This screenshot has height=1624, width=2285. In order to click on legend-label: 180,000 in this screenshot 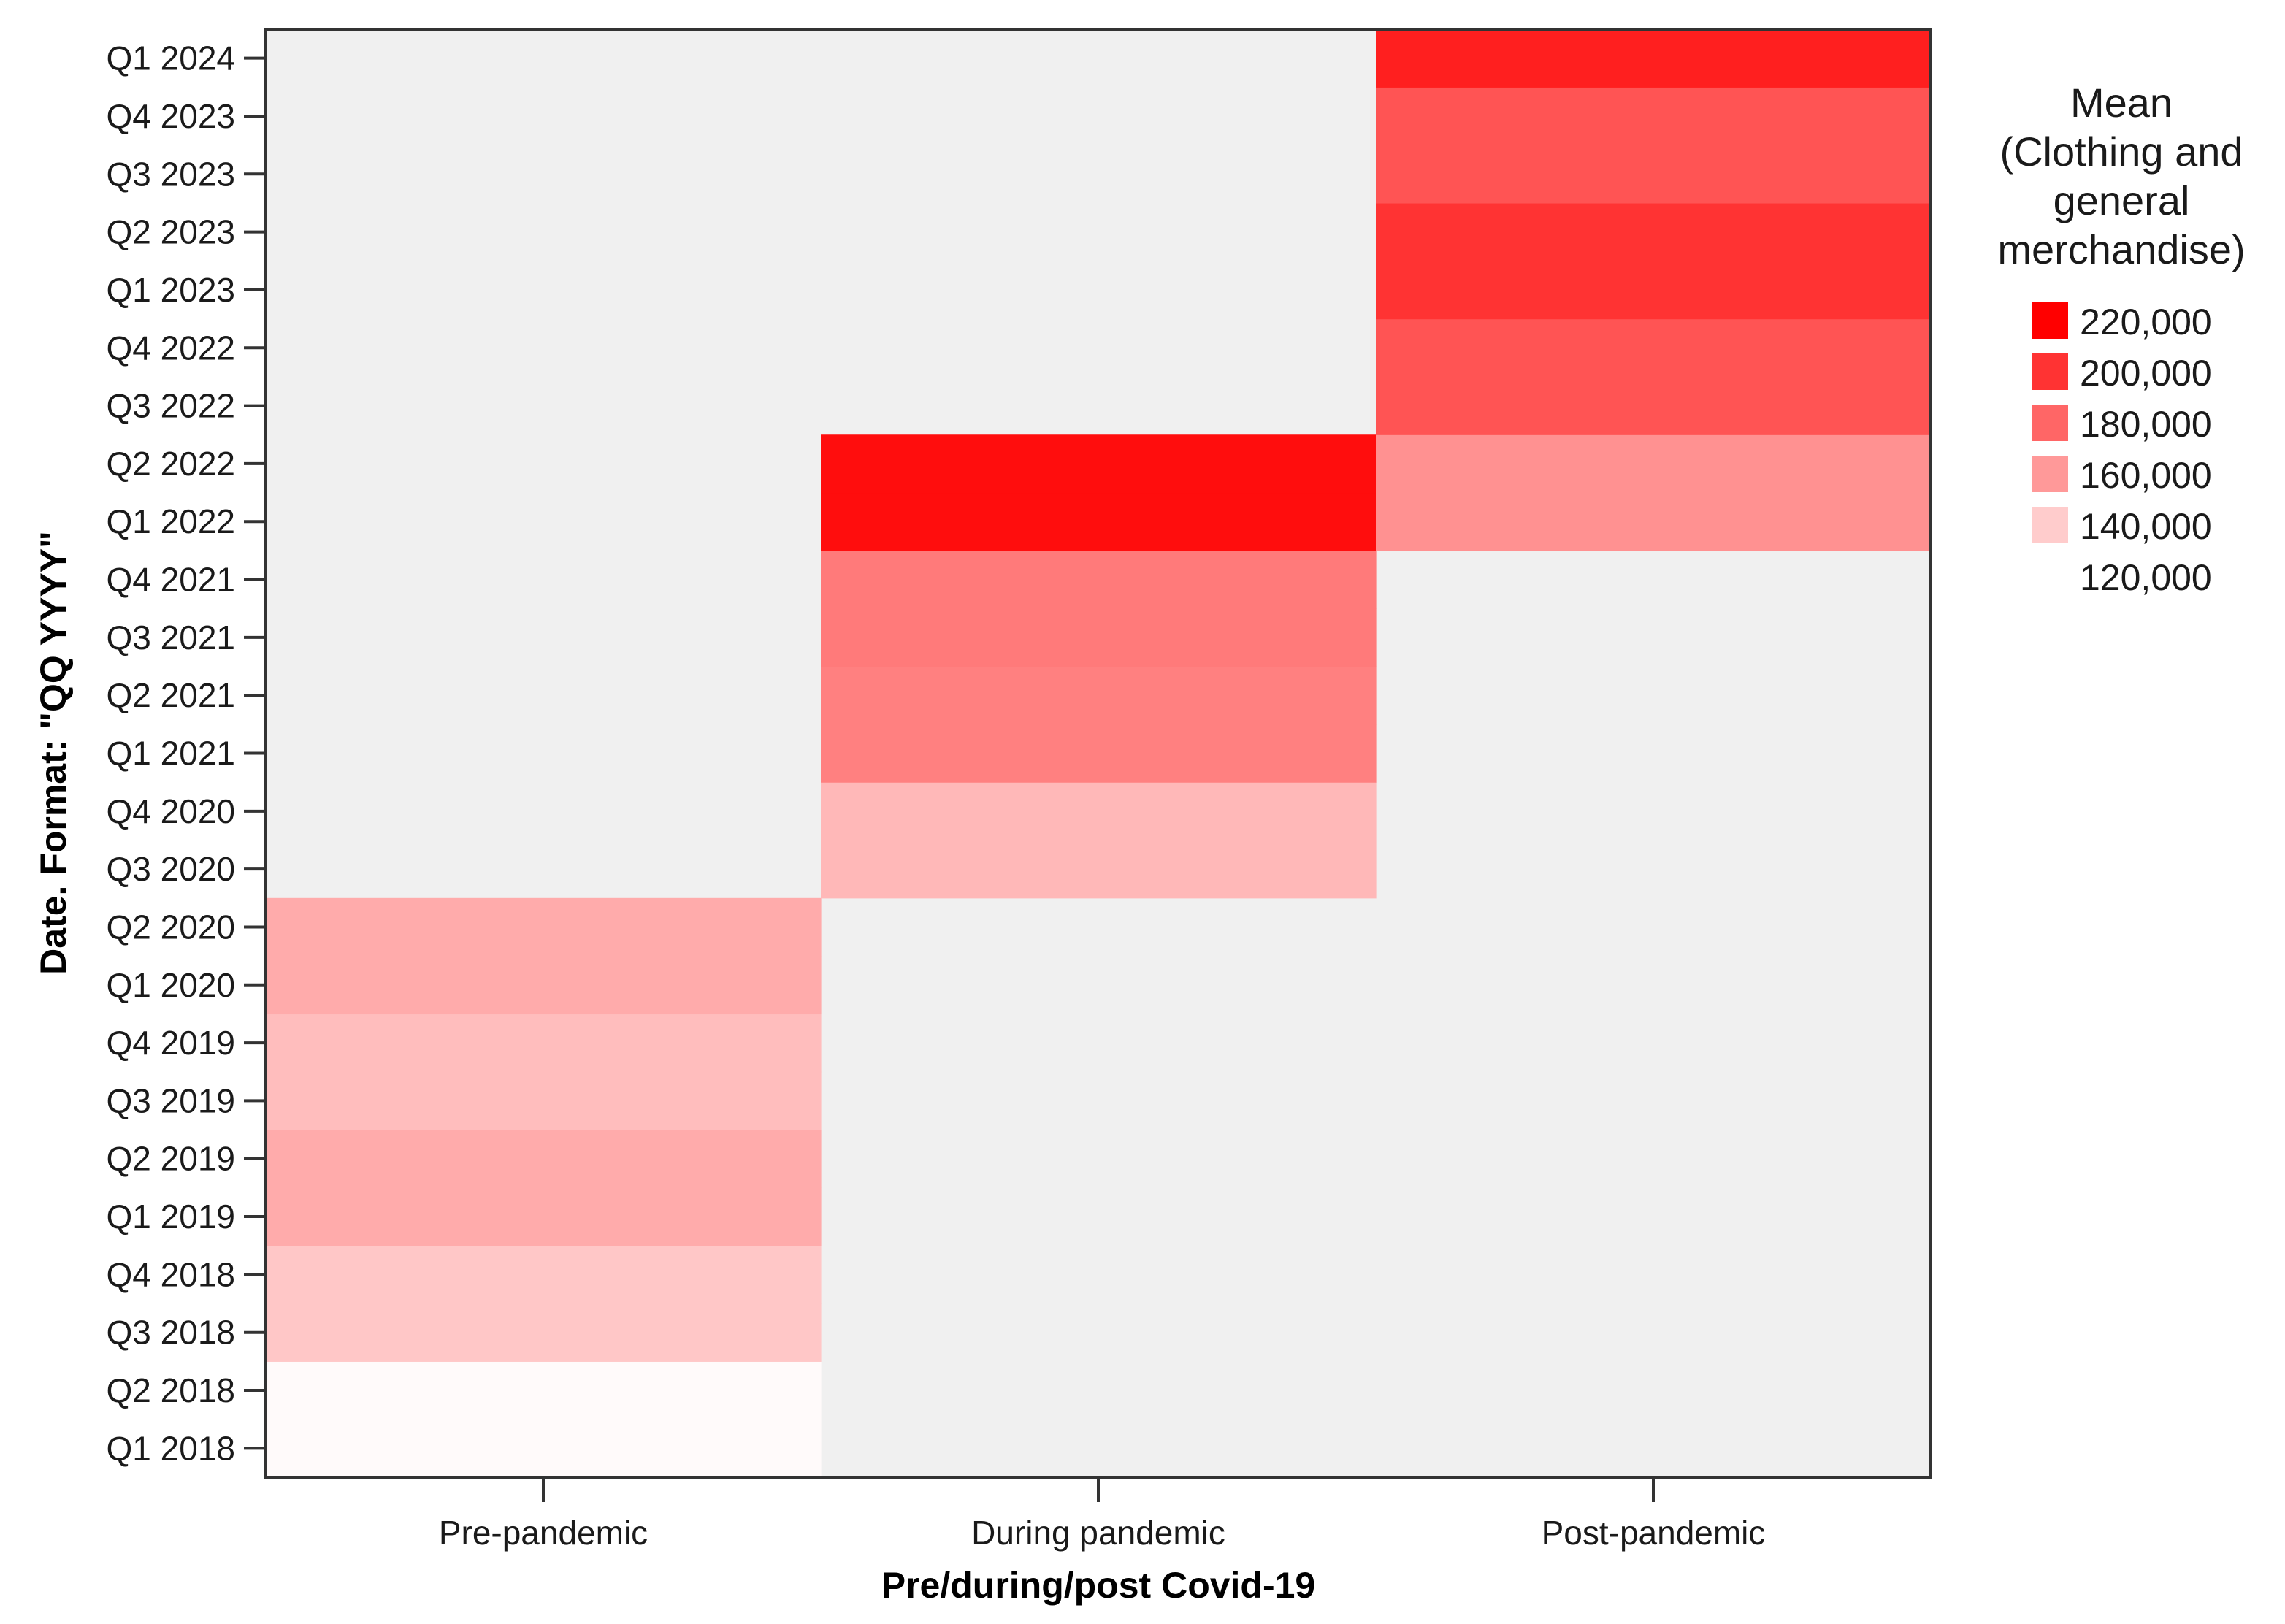, I will do `click(2146, 425)`.